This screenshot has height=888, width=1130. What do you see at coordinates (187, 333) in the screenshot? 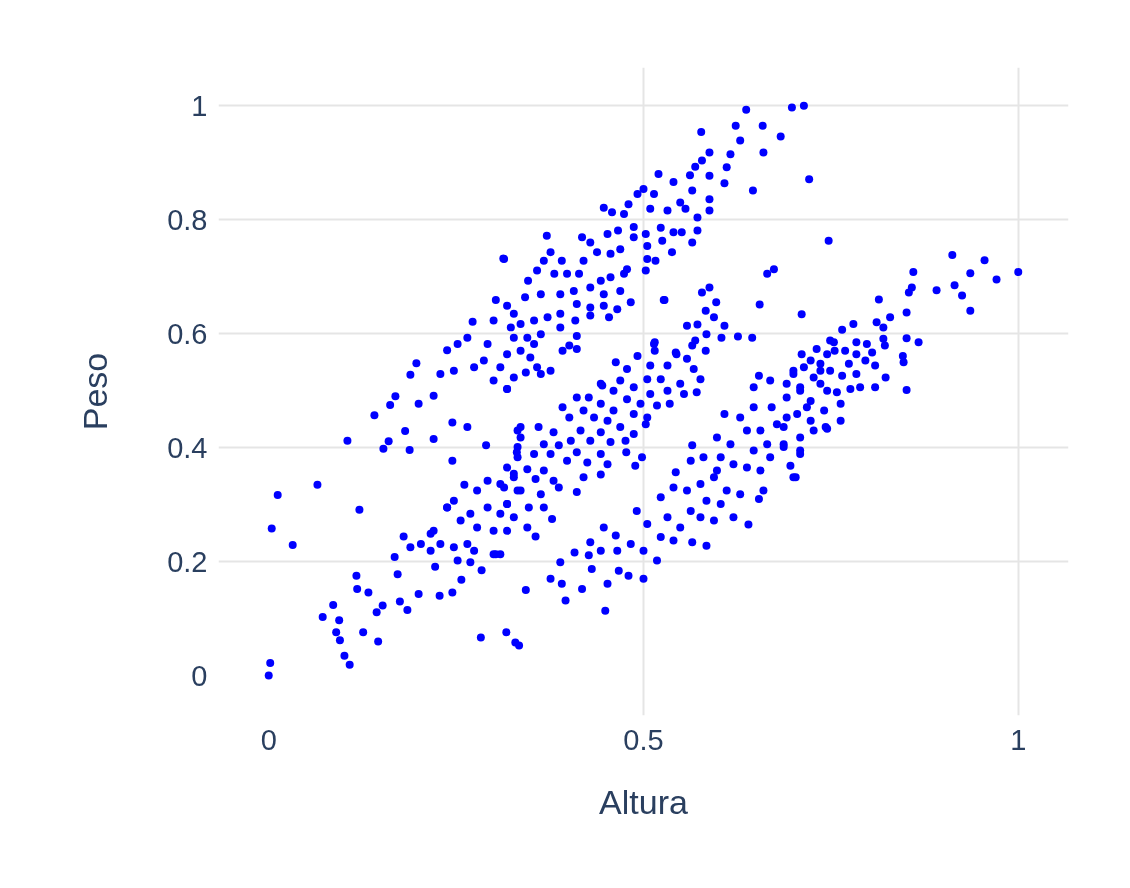
I see `y-tick-label: 0.6` at bounding box center [187, 333].